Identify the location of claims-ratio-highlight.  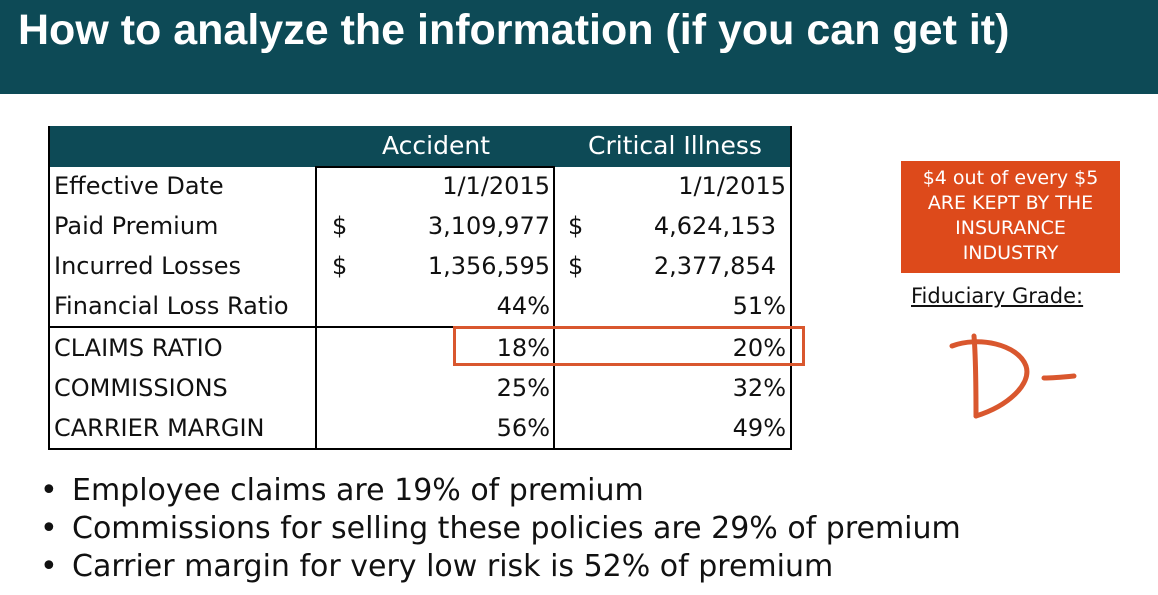
(629, 346).